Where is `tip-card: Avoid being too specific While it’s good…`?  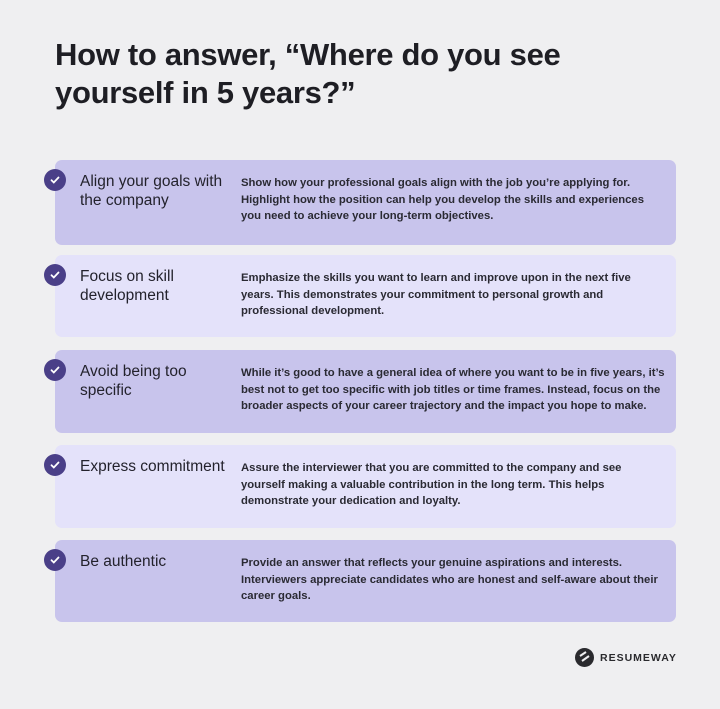
tip-card: Avoid being too specific While it’s good… is located at coordinates (360, 391).